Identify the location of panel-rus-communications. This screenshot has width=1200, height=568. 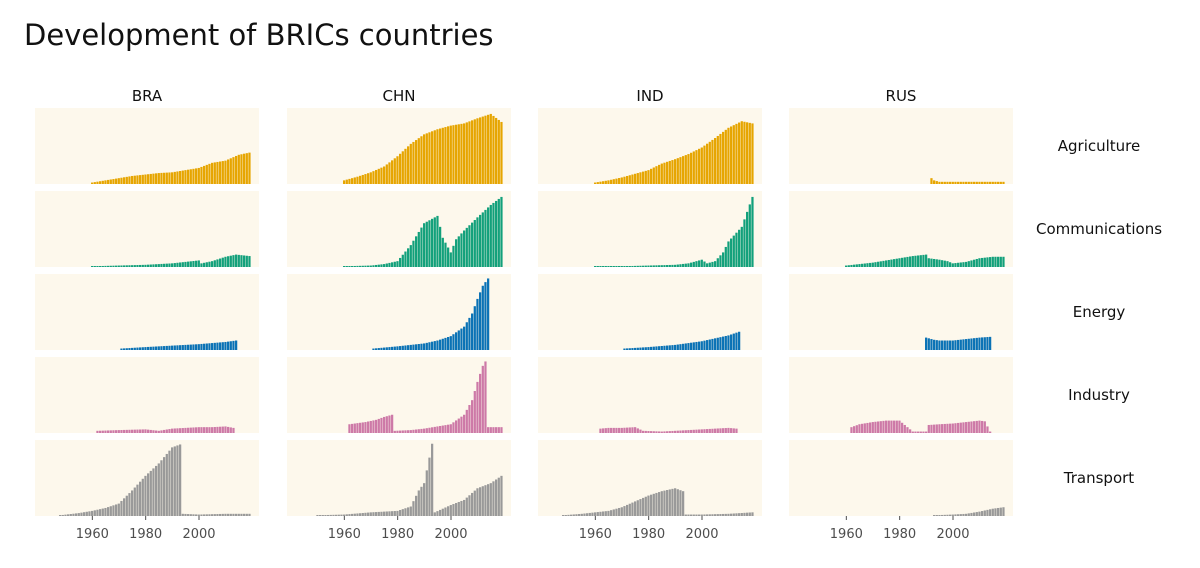
(901, 229).